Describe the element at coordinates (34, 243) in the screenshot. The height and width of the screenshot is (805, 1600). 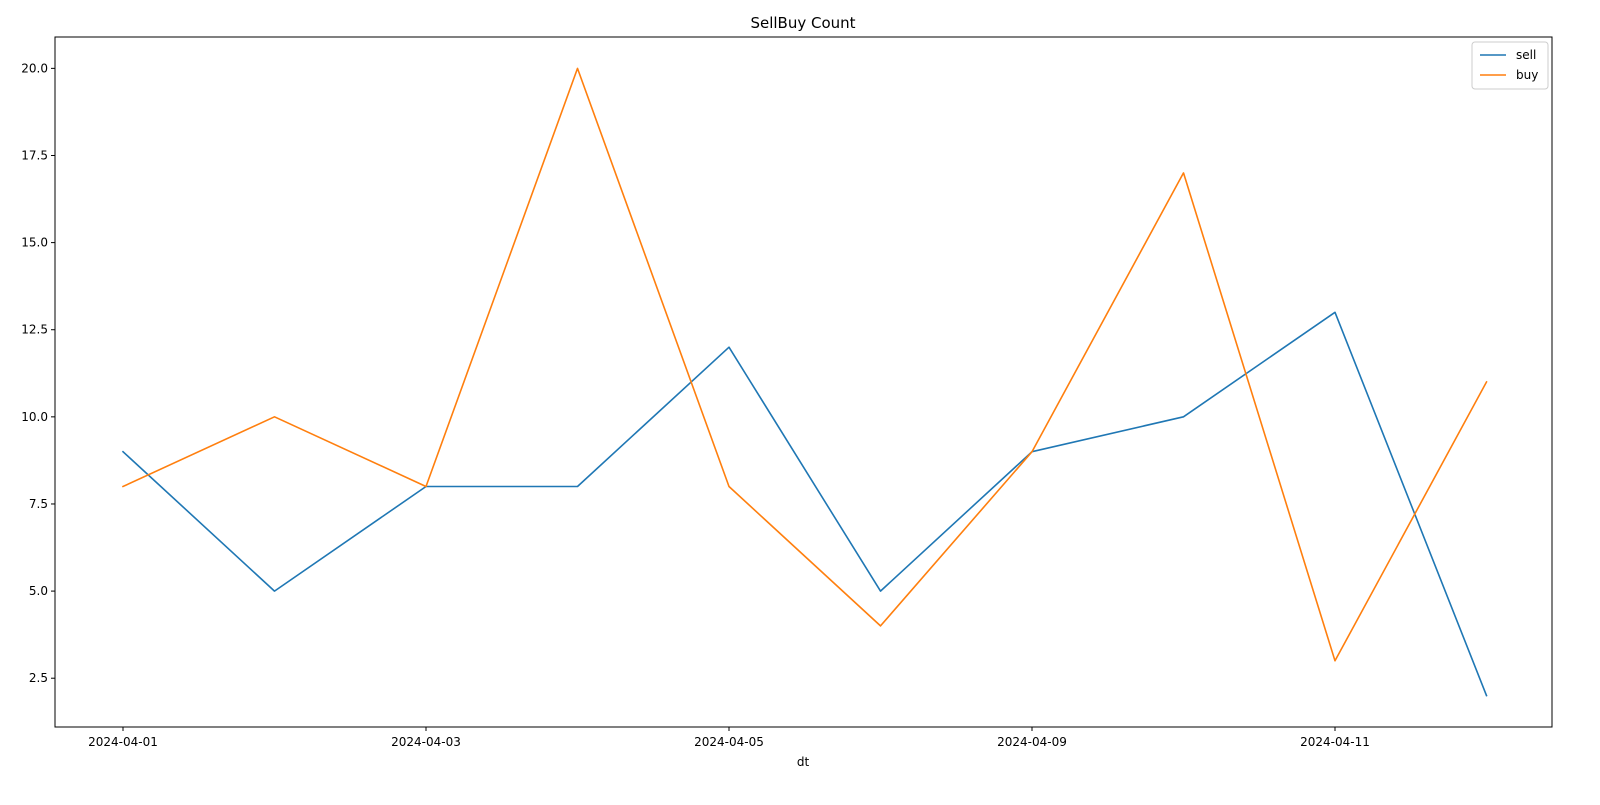
I see `y-tick-label: 15.0` at that location.